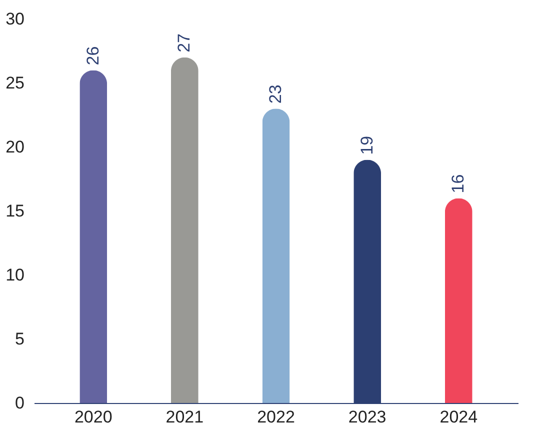 The image size is (547, 446). What do you see at coordinates (92, 56) in the screenshot?
I see `data-label: 26` at bounding box center [92, 56].